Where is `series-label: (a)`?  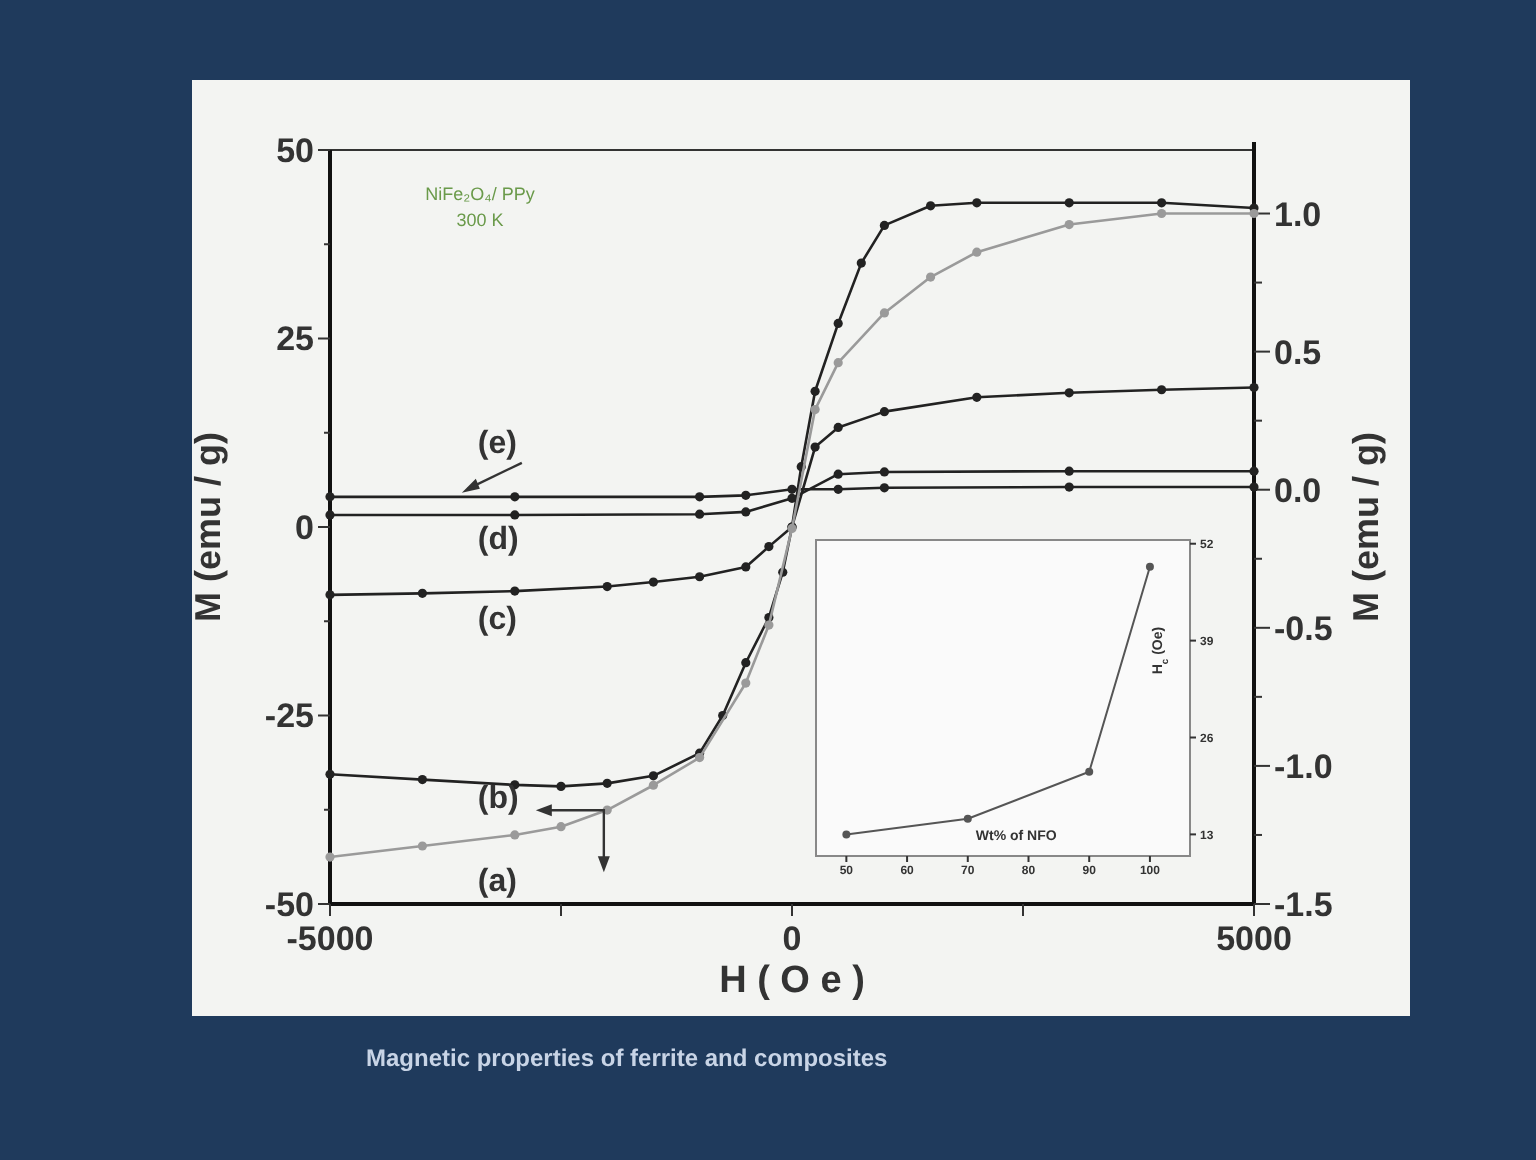
series-label: (a) is located at coordinates (497, 882).